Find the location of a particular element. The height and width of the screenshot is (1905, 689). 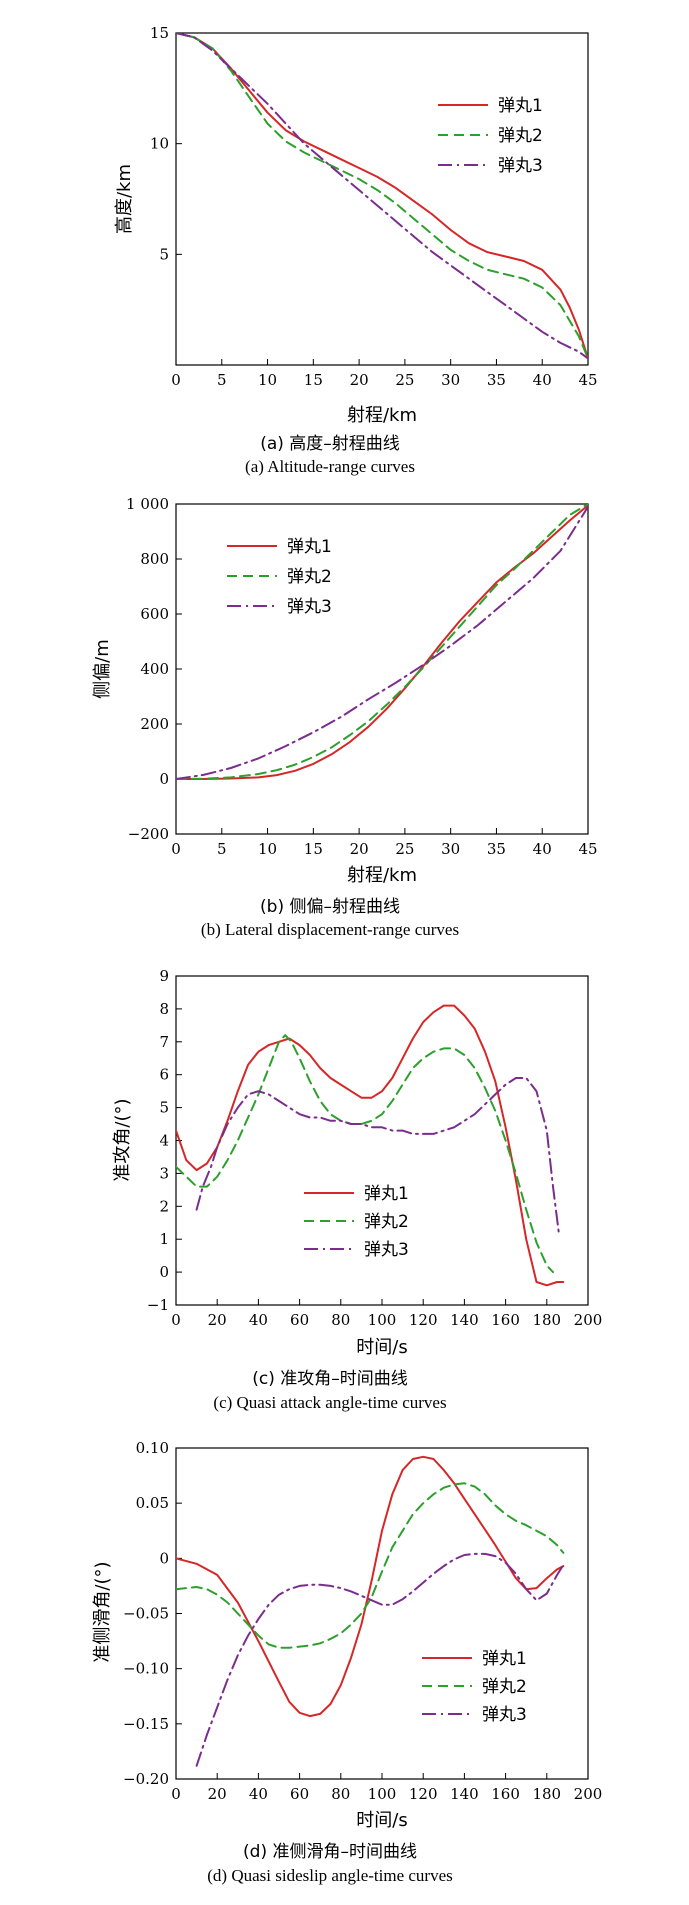

y-tick-label: 6 is located at coordinates (164, 1075).